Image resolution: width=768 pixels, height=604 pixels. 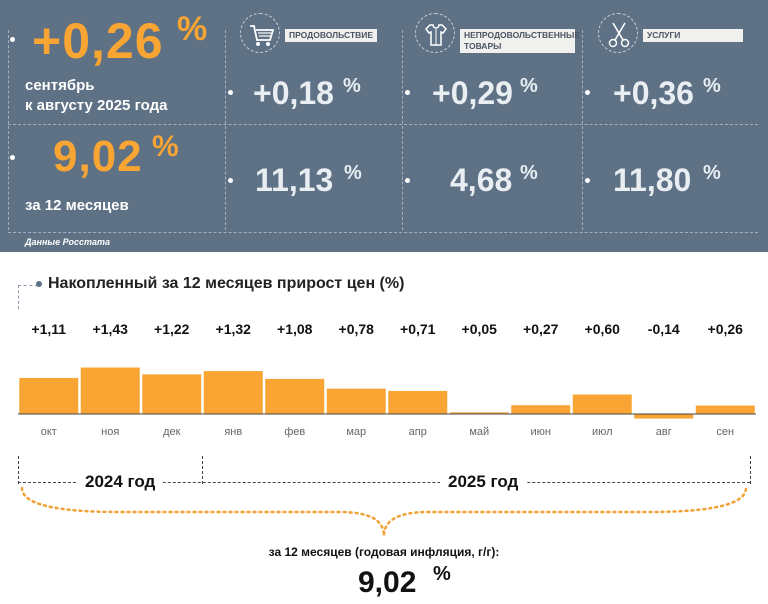 What do you see at coordinates (472, 93) in the screenshot?
I see `nonfood-monthly-value: +0,29` at bounding box center [472, 93].